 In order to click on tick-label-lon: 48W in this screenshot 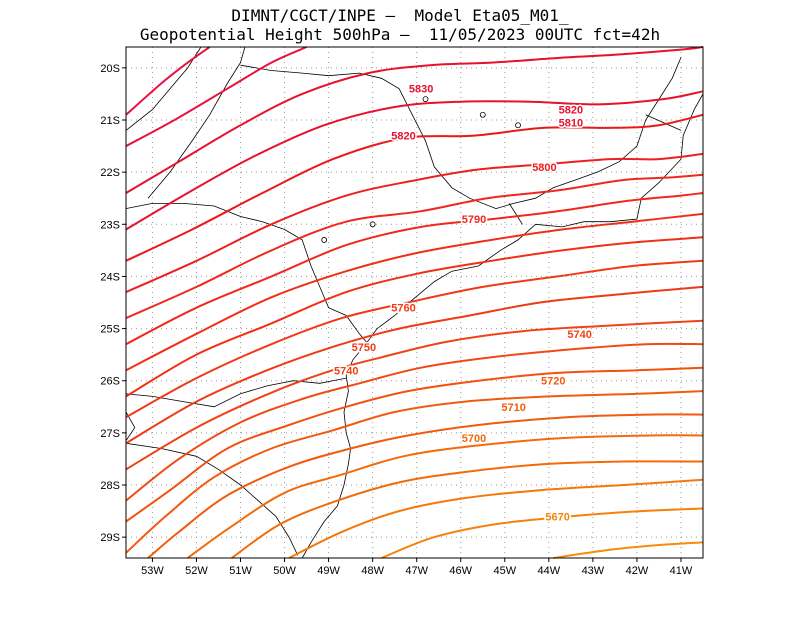, I will do `click(372, 571)`.